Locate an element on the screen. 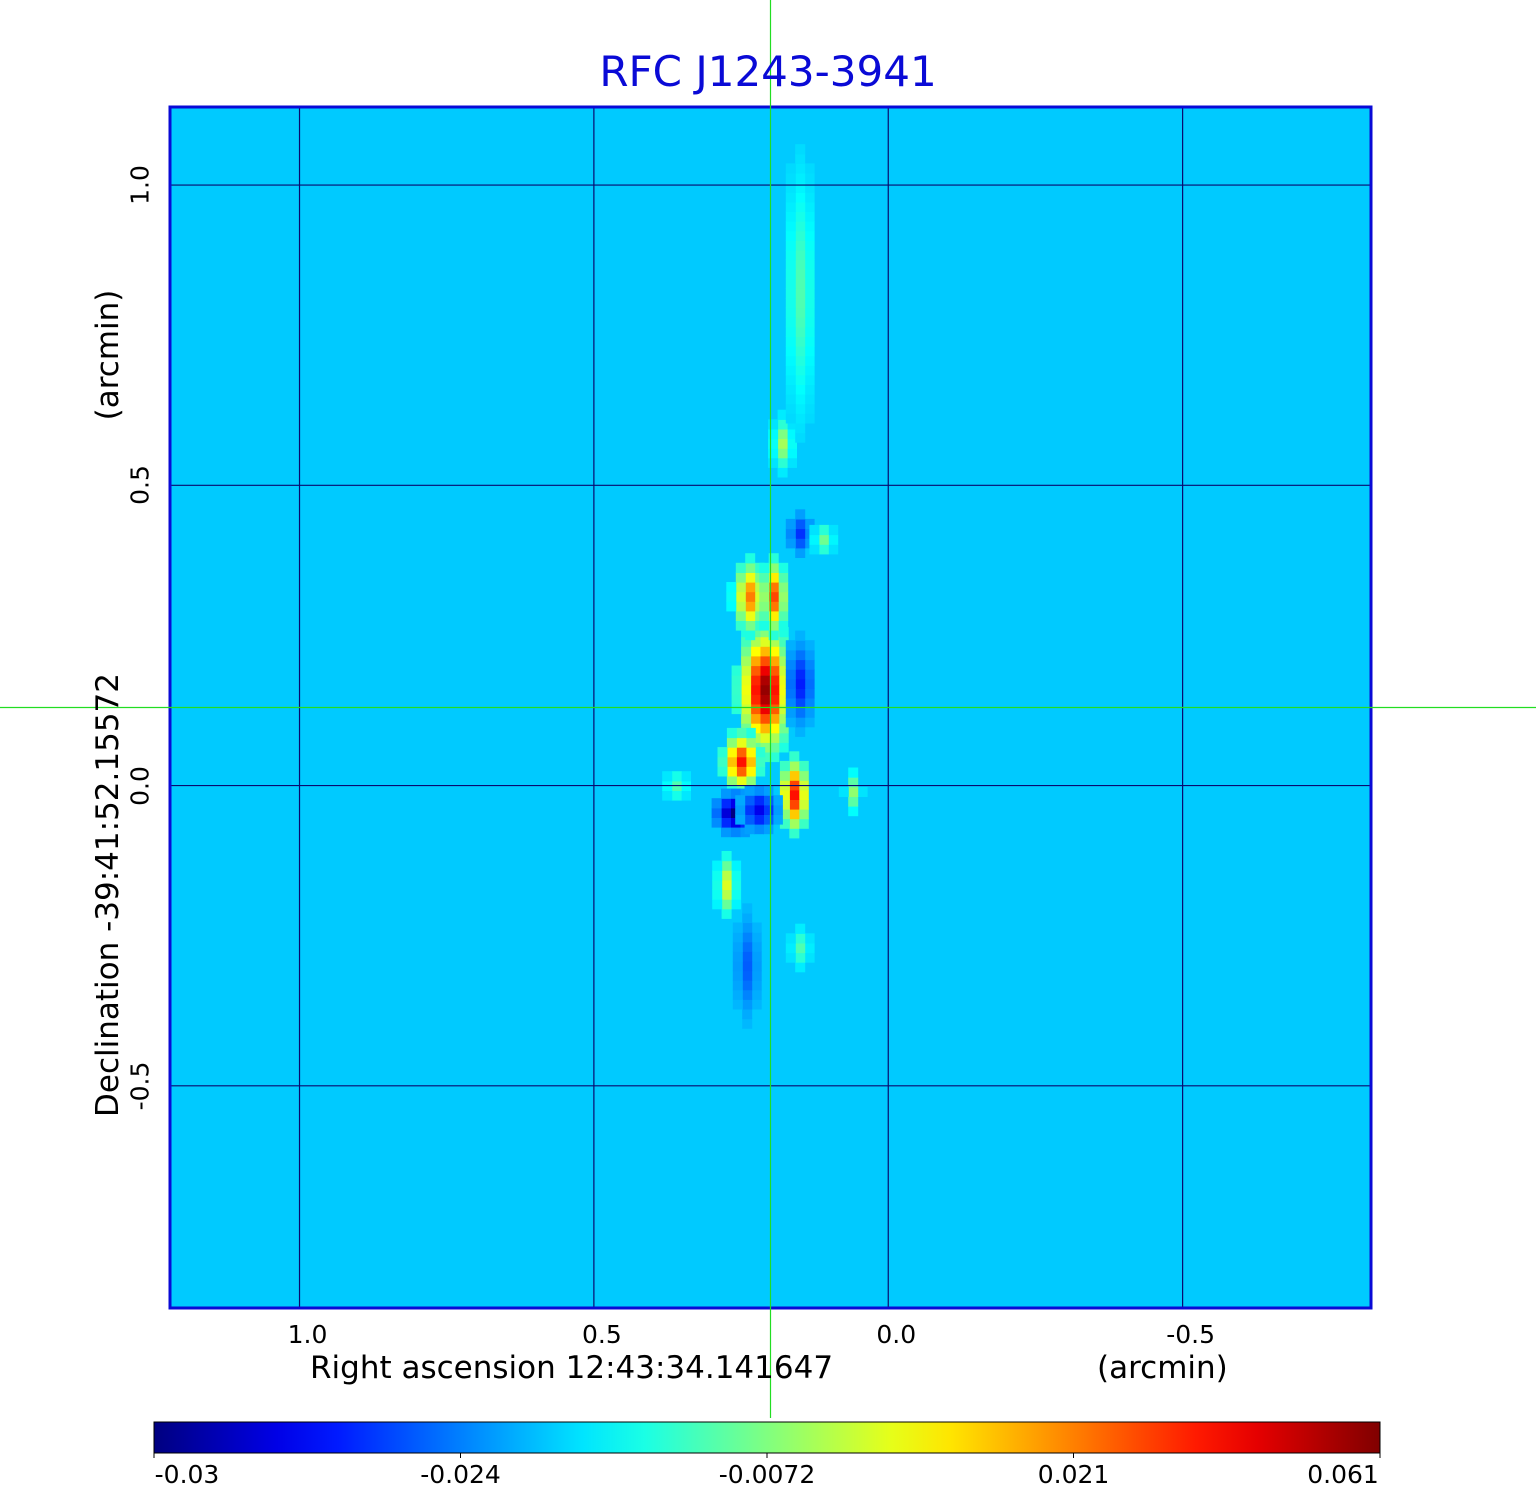  y-tick-label: -0.5 is located at coordinates (140, 1086).